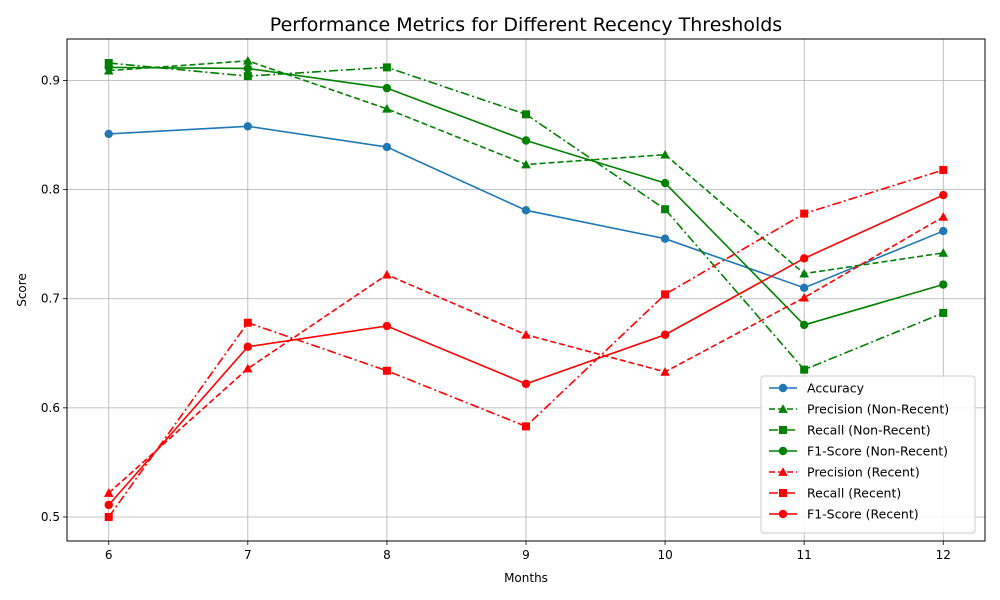  What do you see at coordinates (943, 555) in the screenshot?
I see `x-tick-label: 12` at bounding box center [943, 555].